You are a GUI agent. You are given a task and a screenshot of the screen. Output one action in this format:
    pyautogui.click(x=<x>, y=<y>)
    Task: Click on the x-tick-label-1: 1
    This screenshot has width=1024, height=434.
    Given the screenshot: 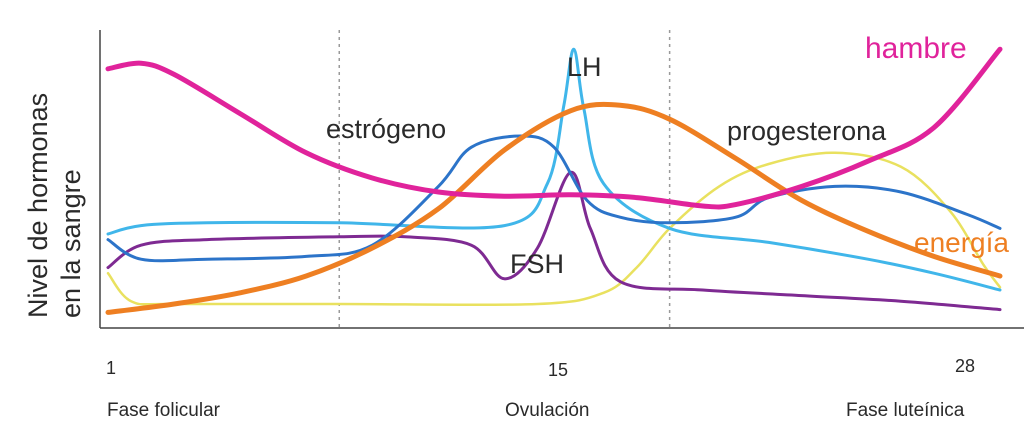 What is the action you would take?
    pyautogui.click(x=111, y=368)
    